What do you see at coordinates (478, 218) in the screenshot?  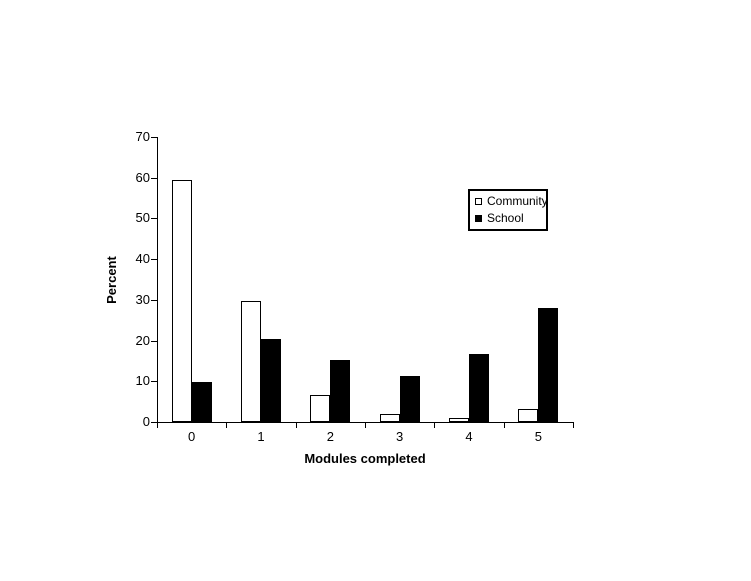 I see `school-filled-square-marker-icon` at bounding box center [478, 218].